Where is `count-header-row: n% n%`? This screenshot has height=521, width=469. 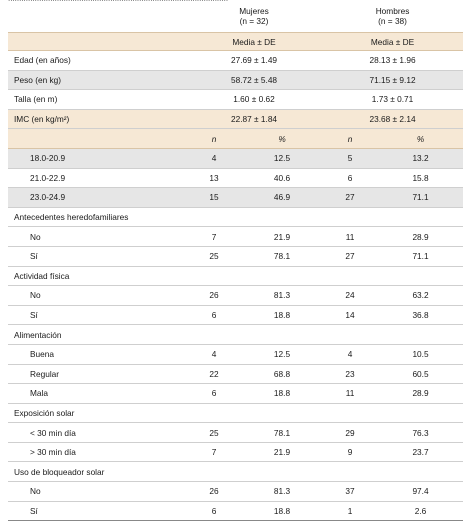
count-header-row: n% n% is located at coordinates (236, 138).